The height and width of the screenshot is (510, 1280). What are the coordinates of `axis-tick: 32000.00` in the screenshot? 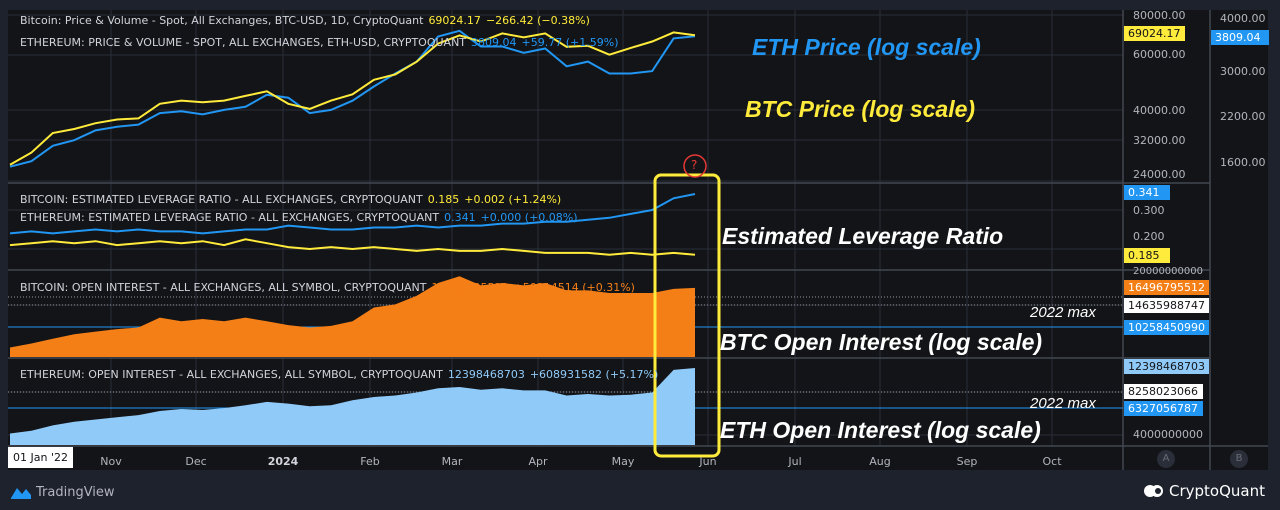 It's located at (1159, 140).